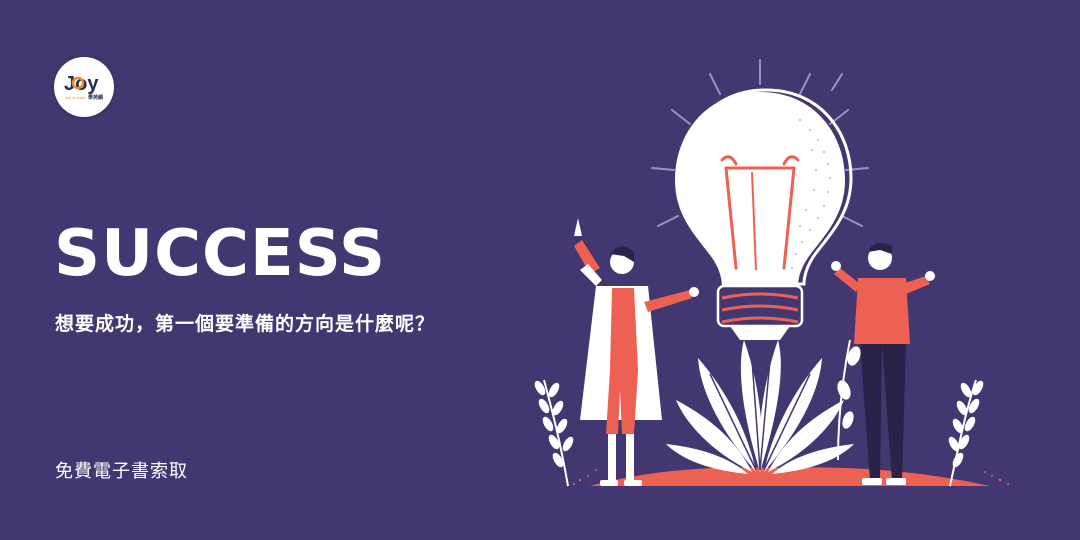 The image size is (1080, 540). I want to click on plant-leaves, so click(760, 407).